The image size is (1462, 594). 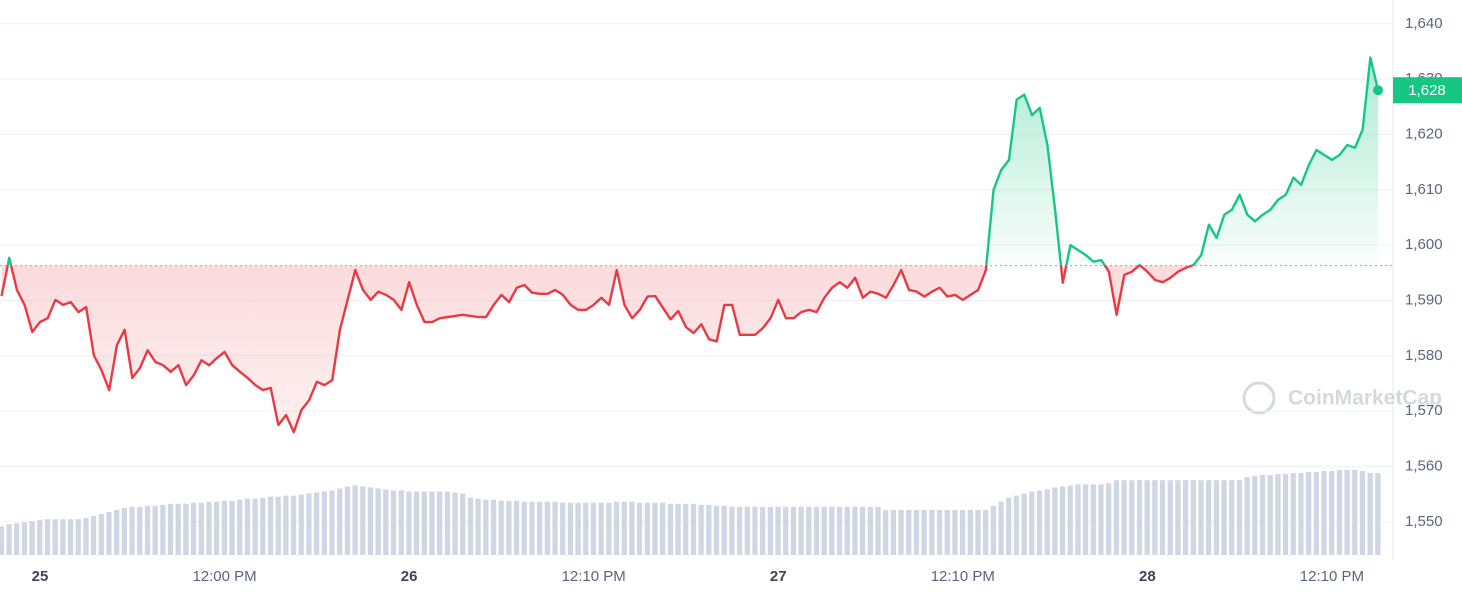 What do you see at coordinates (1424, 23) in the screenshot?
I see `y-tick-label: 1,640` at bounding box center [1424, 23].